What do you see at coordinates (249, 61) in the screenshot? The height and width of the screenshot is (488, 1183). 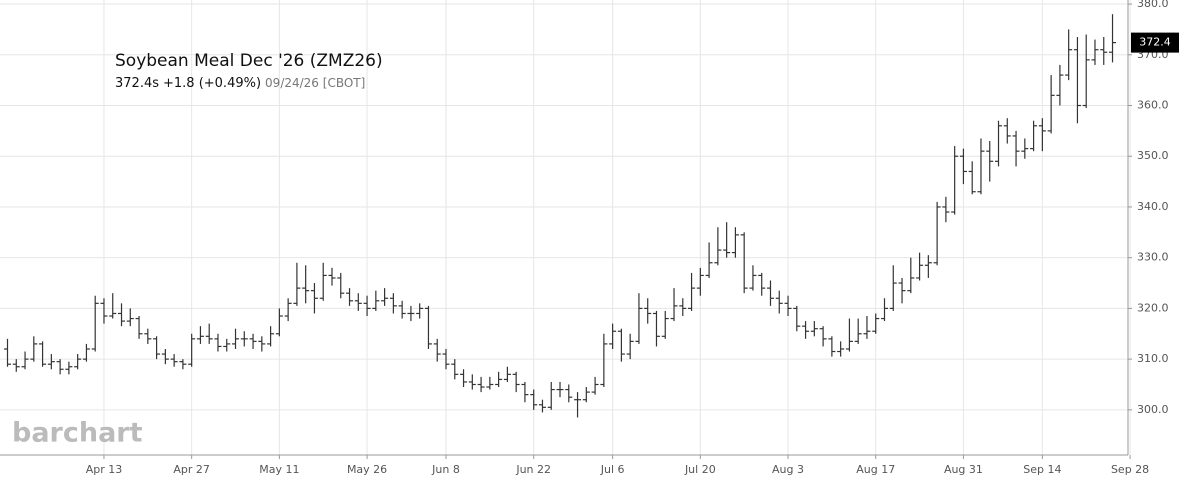 I see `chart-title: Soybean Meal Dec '26 (ZMZ26)` at bounding box center [249, 61].